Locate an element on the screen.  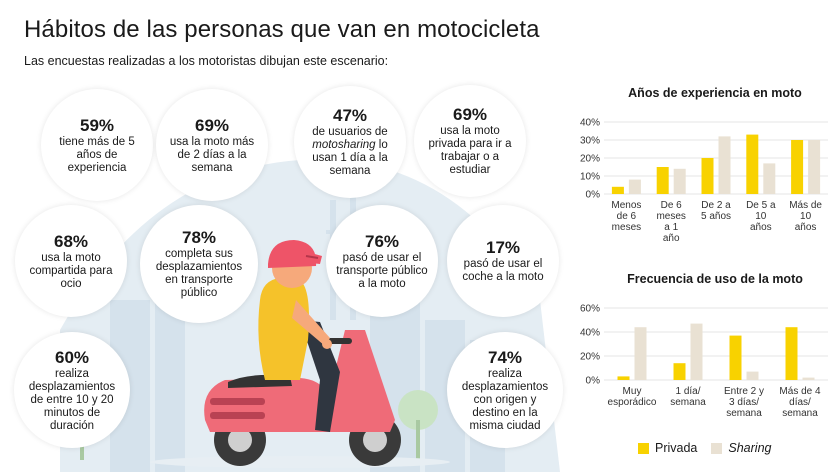
chart-legend: Privada Sharing is located at coordinates (711, 448).